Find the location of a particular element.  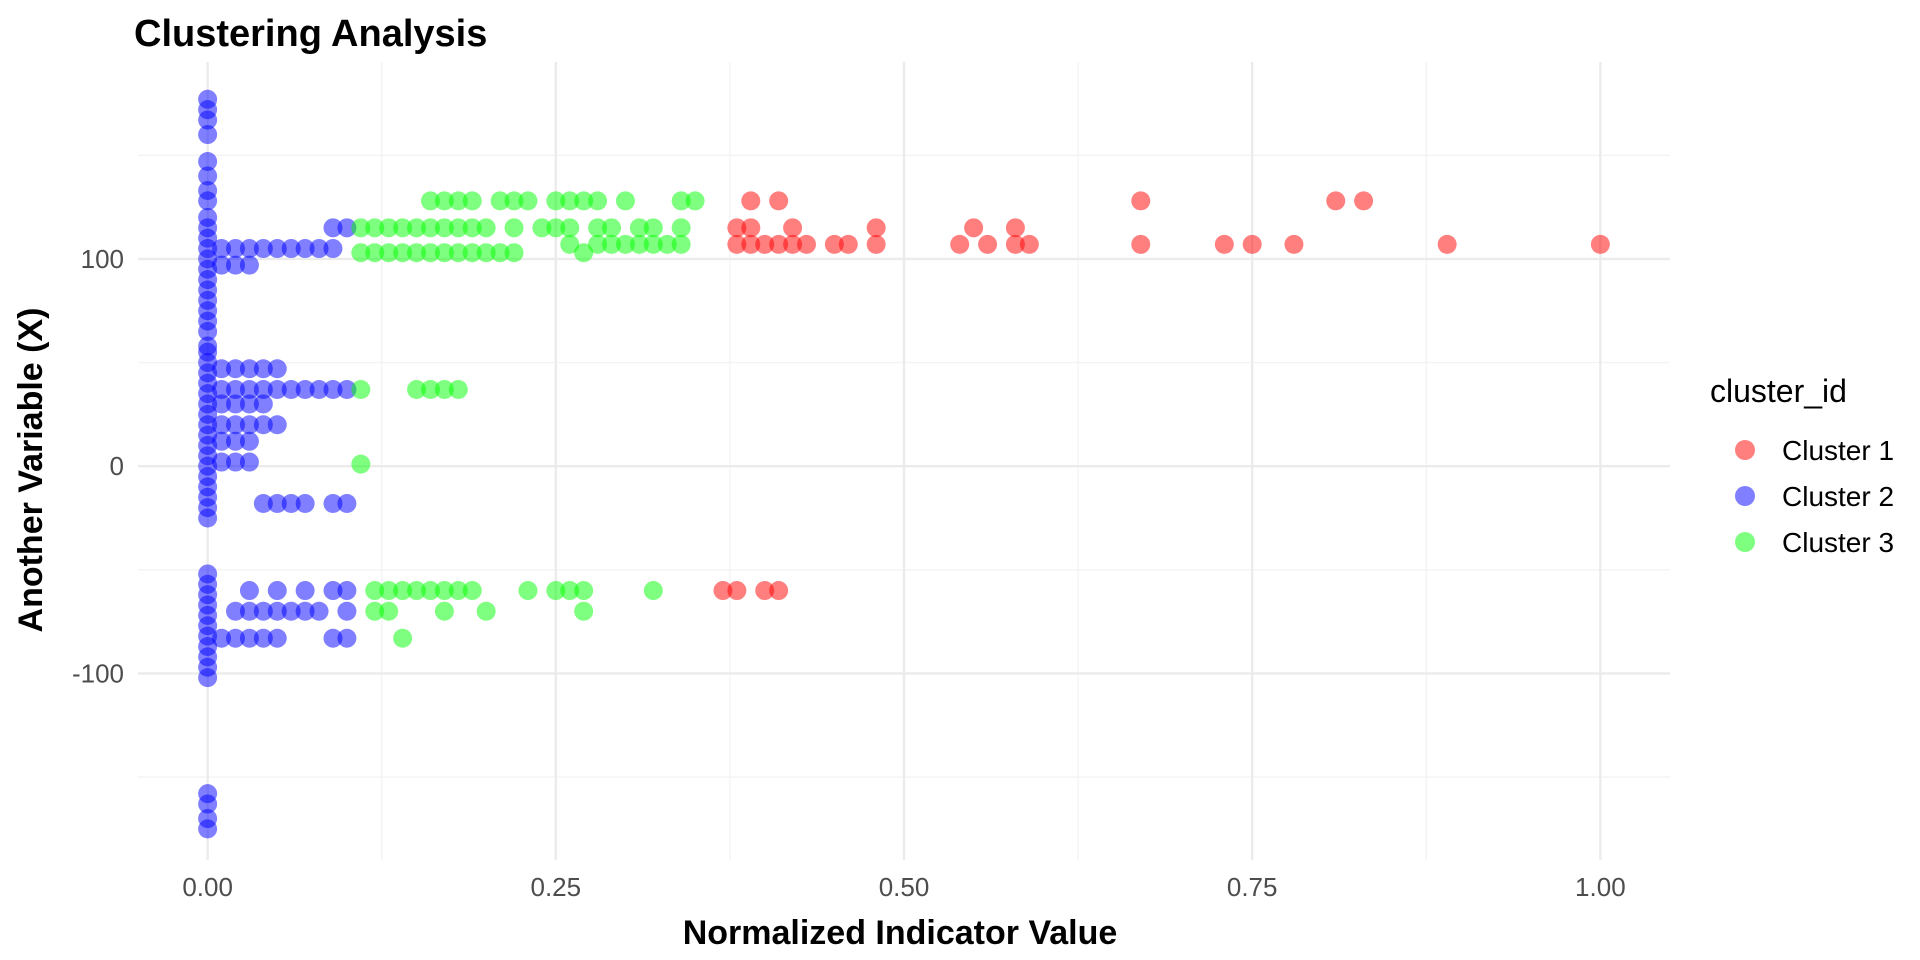

x-tick-label: 0.00 is located at coordinates (207, 887).